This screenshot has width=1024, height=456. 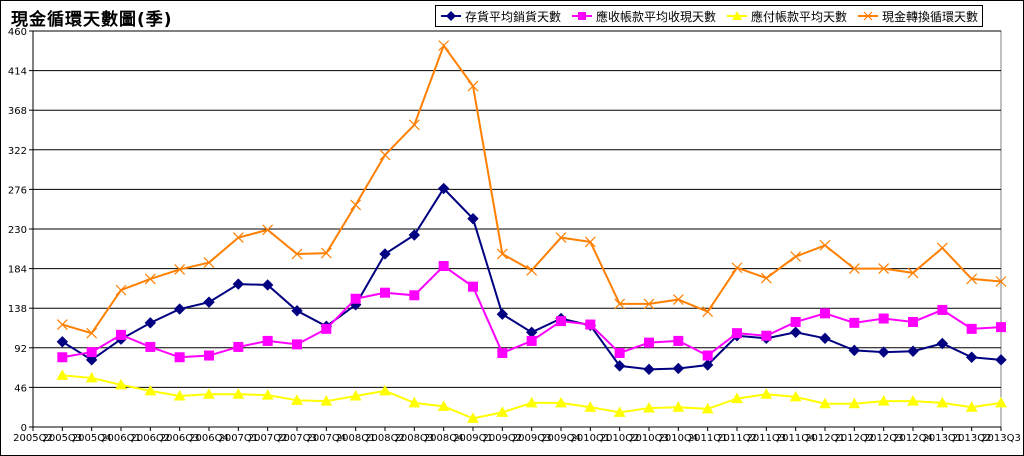 What do you see at coordinates (92, 20) in the screenshot?
I see `chart-title: 現金循環天數圖(季)` at bounding box center [92, 20].